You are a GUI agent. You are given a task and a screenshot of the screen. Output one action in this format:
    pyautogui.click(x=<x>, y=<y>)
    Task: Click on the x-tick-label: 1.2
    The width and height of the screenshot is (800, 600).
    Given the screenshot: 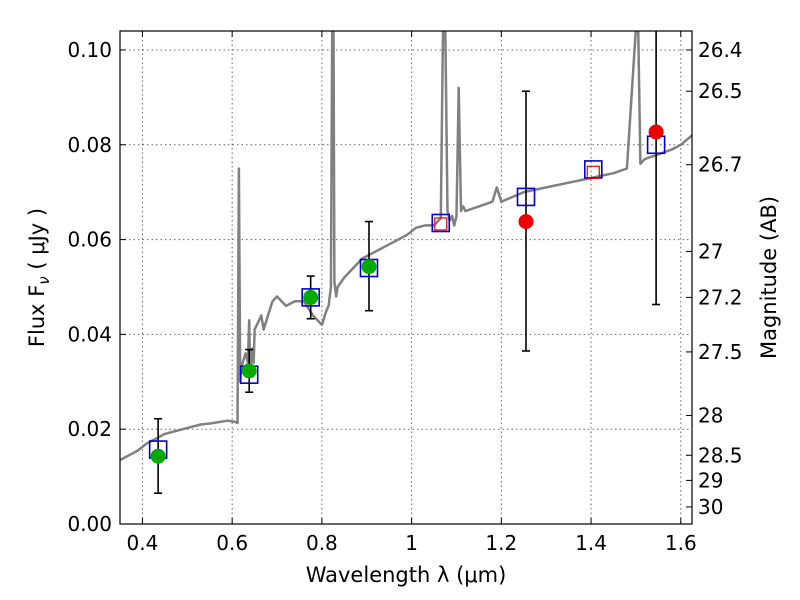 What is the action you would take?
    pyautogui.click(x=501, y=543)
    